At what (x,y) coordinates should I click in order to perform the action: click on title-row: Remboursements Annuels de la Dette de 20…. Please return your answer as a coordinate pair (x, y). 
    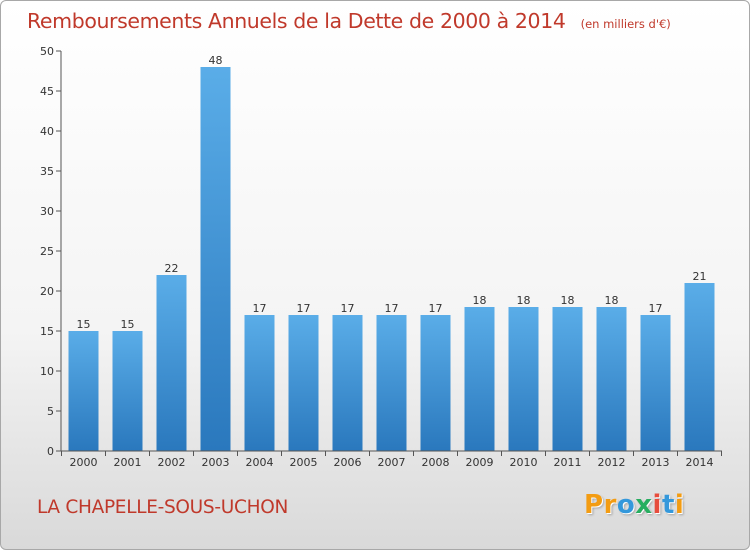
    Looking at the image, I should click on (349, 21).